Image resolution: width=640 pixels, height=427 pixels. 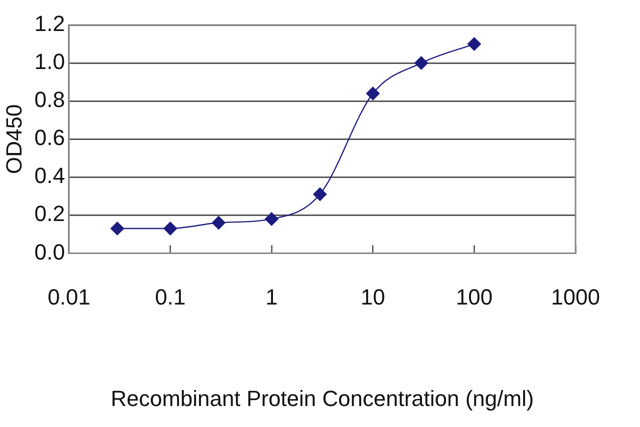 I want to click on x-tick-label: 0.01, so click(x=69, y=297).